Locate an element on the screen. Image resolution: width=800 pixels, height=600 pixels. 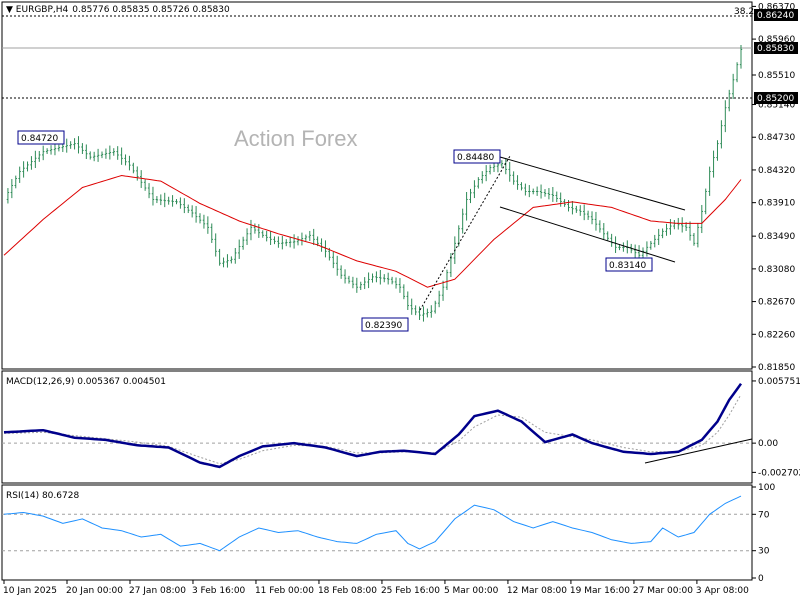
rsi-tick-label: 0 is located at coordinates (761, 579).